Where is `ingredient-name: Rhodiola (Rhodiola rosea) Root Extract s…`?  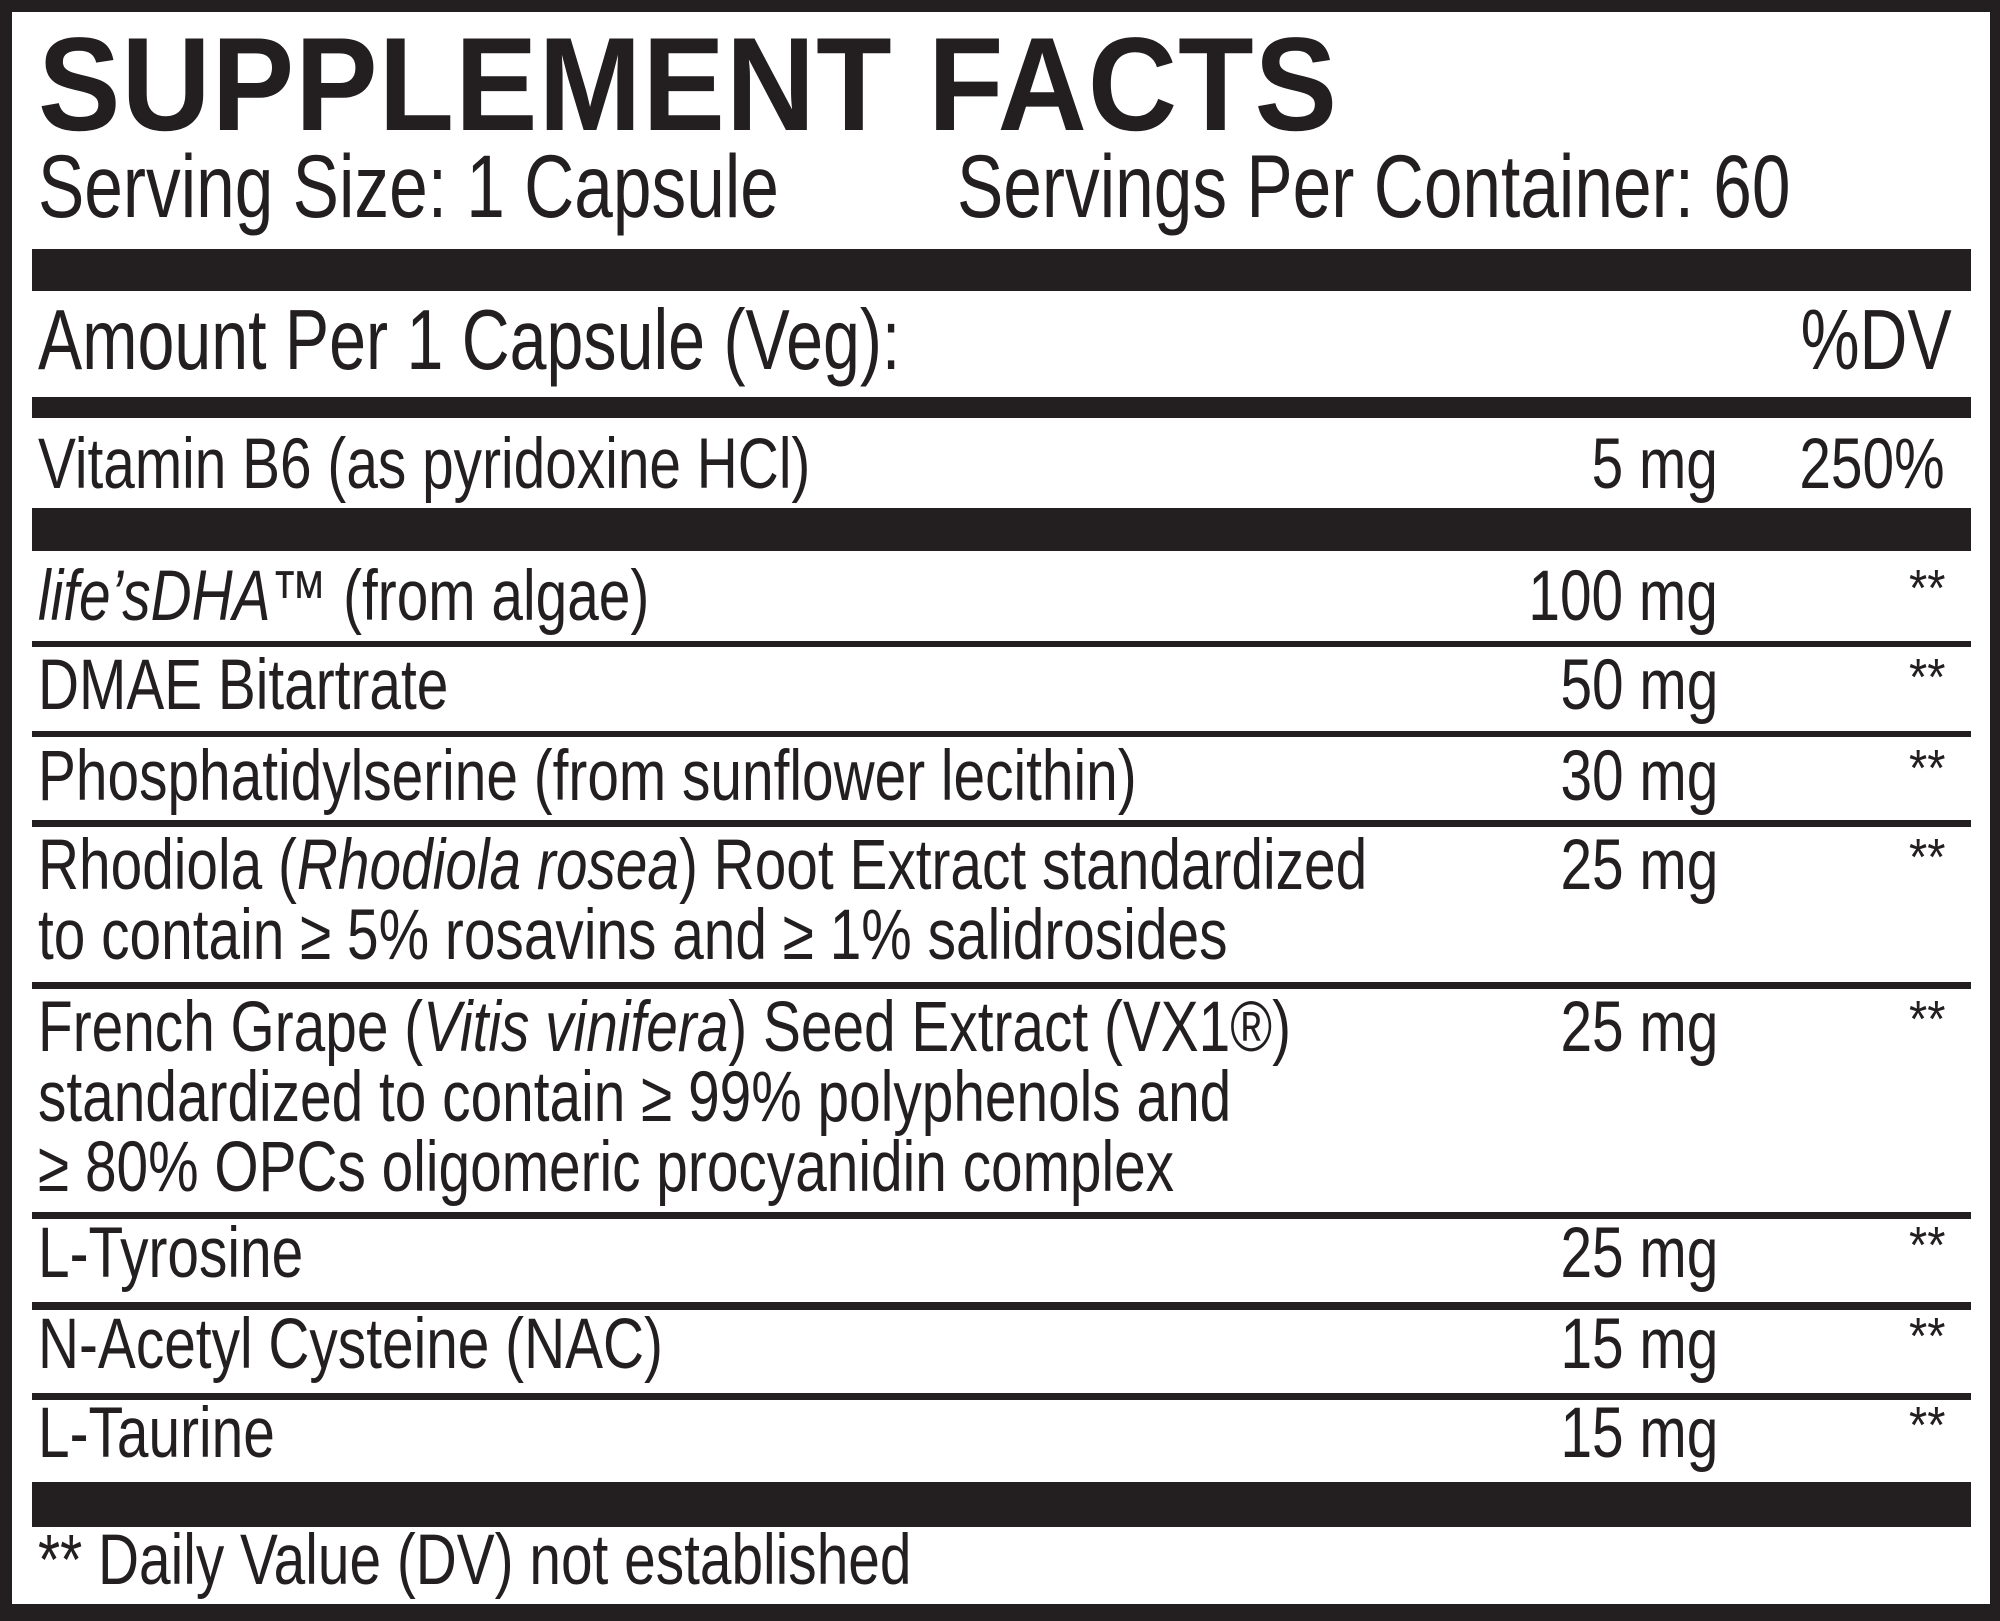
ingredient-name: Rhodiola (Rhodiola rosea) Root Extract s… is located at coordinates (702, 865).